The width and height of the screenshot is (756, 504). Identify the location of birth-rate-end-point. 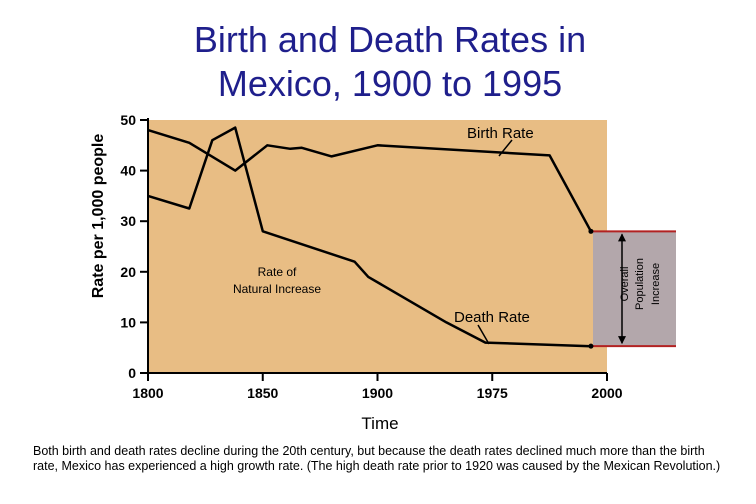
(591, 231).